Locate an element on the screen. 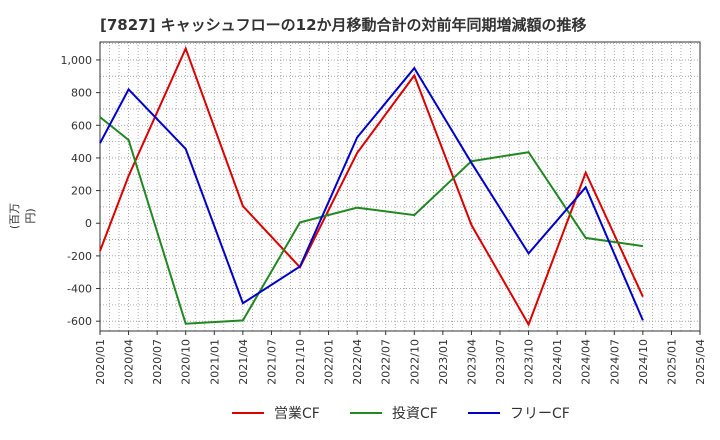 This screenshot has width=720, height=440. legend-label-2: 投資CF is located at coordinates (415, 414).